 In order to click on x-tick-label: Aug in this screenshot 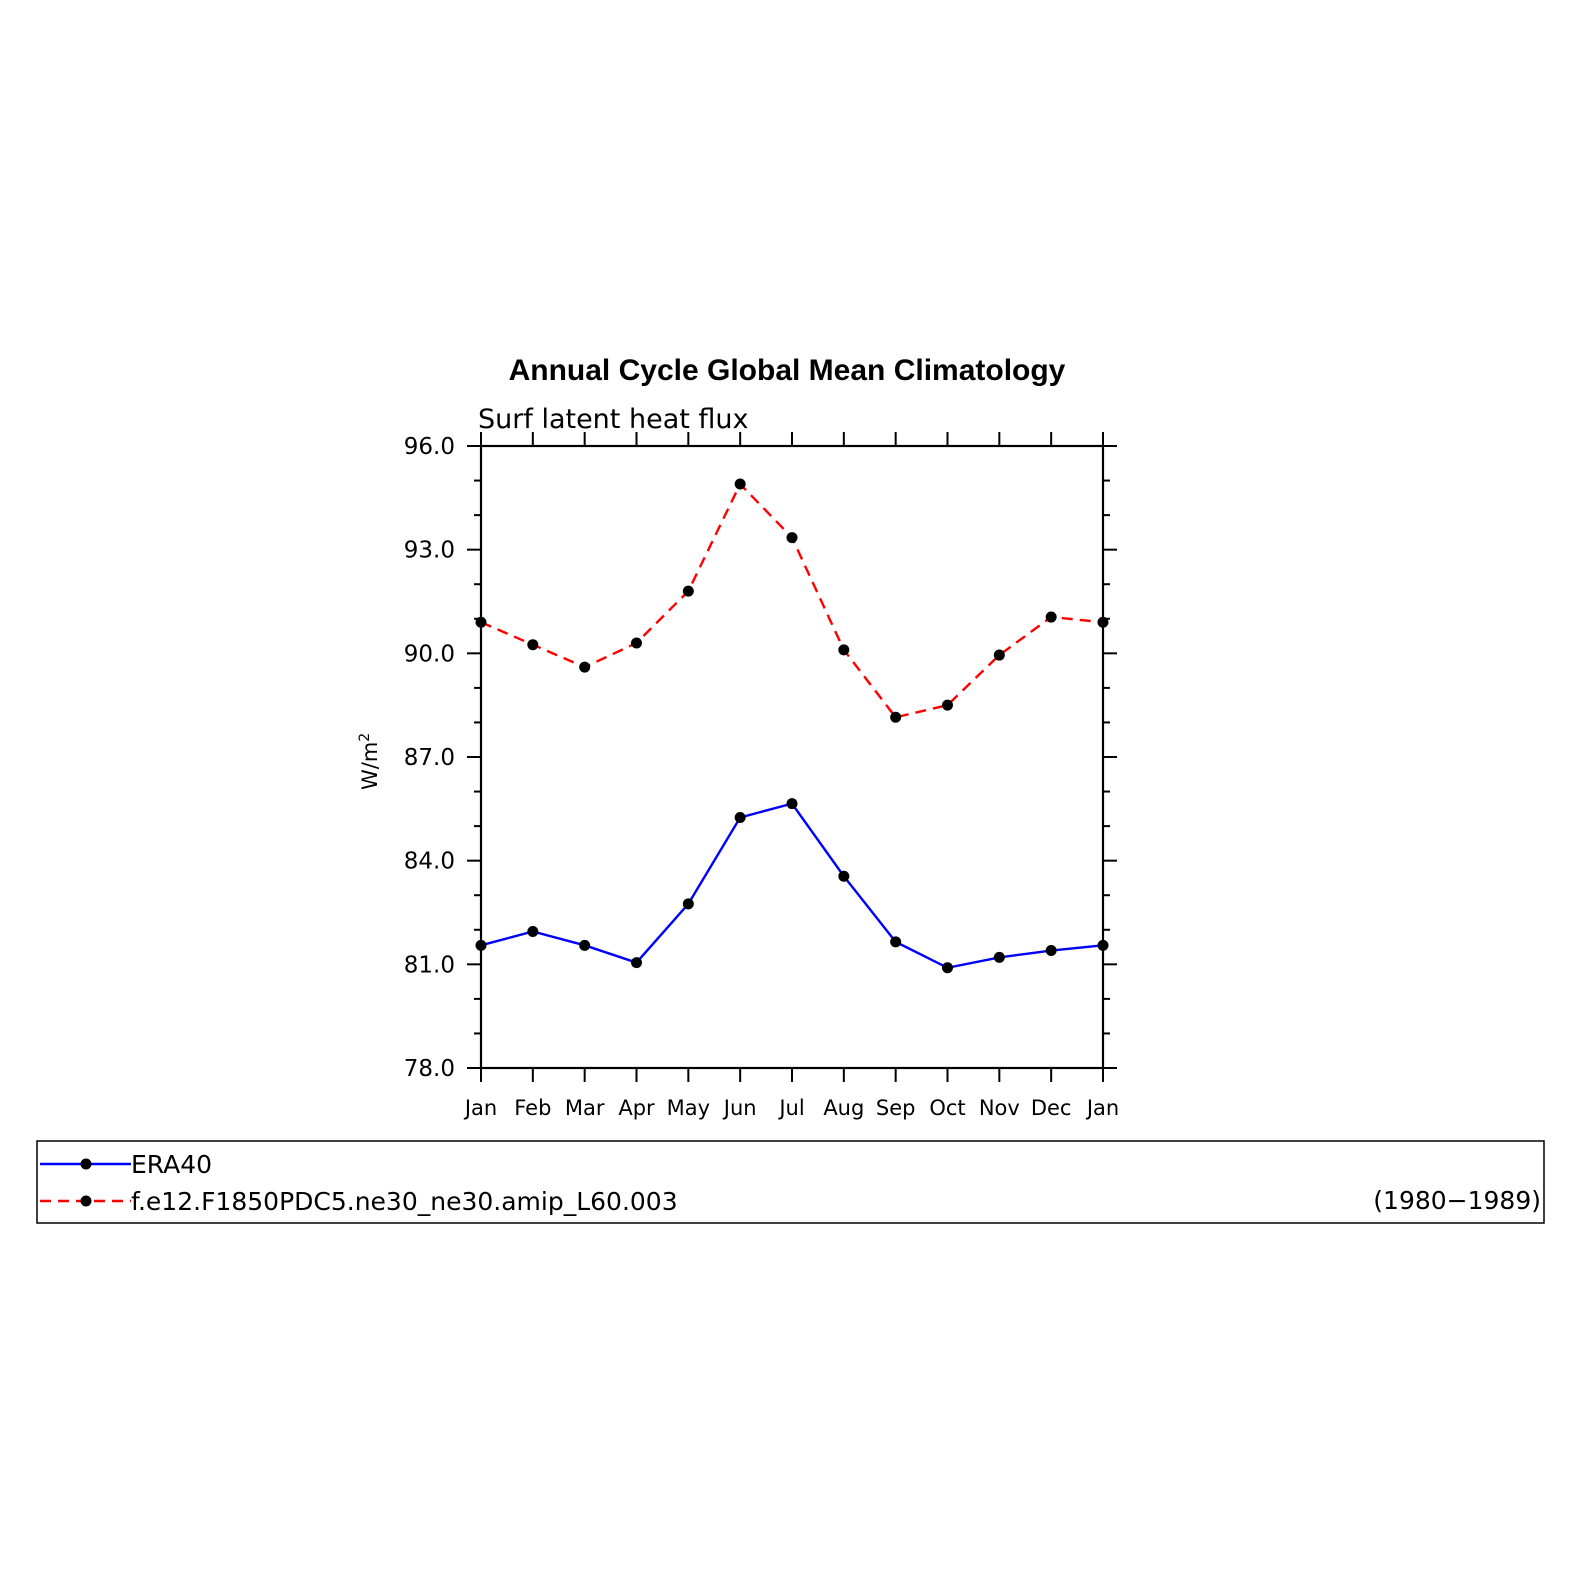, I will do `click(843, 1108)`.